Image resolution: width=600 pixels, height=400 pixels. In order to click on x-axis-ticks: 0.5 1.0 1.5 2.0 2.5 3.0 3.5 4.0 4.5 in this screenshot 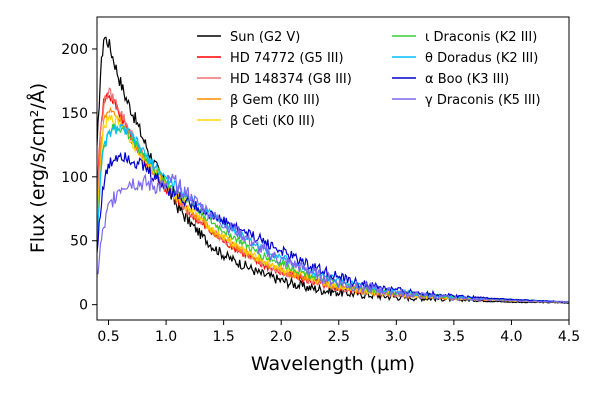, I will do `click(338, 332)`.